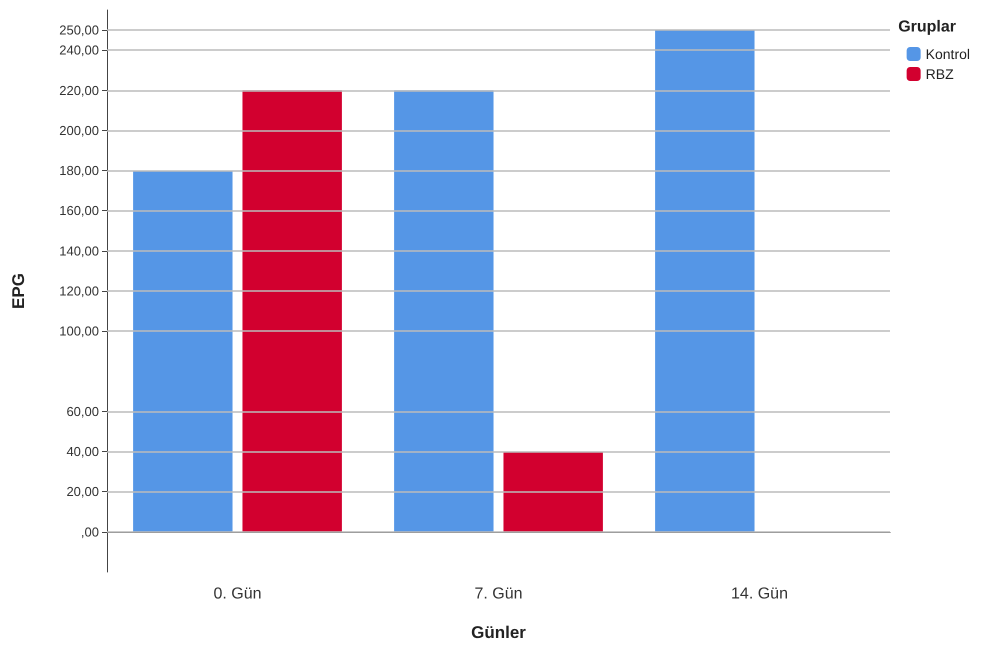  I want to click on x-tick-label: 14. Gün, so click(759, 594).